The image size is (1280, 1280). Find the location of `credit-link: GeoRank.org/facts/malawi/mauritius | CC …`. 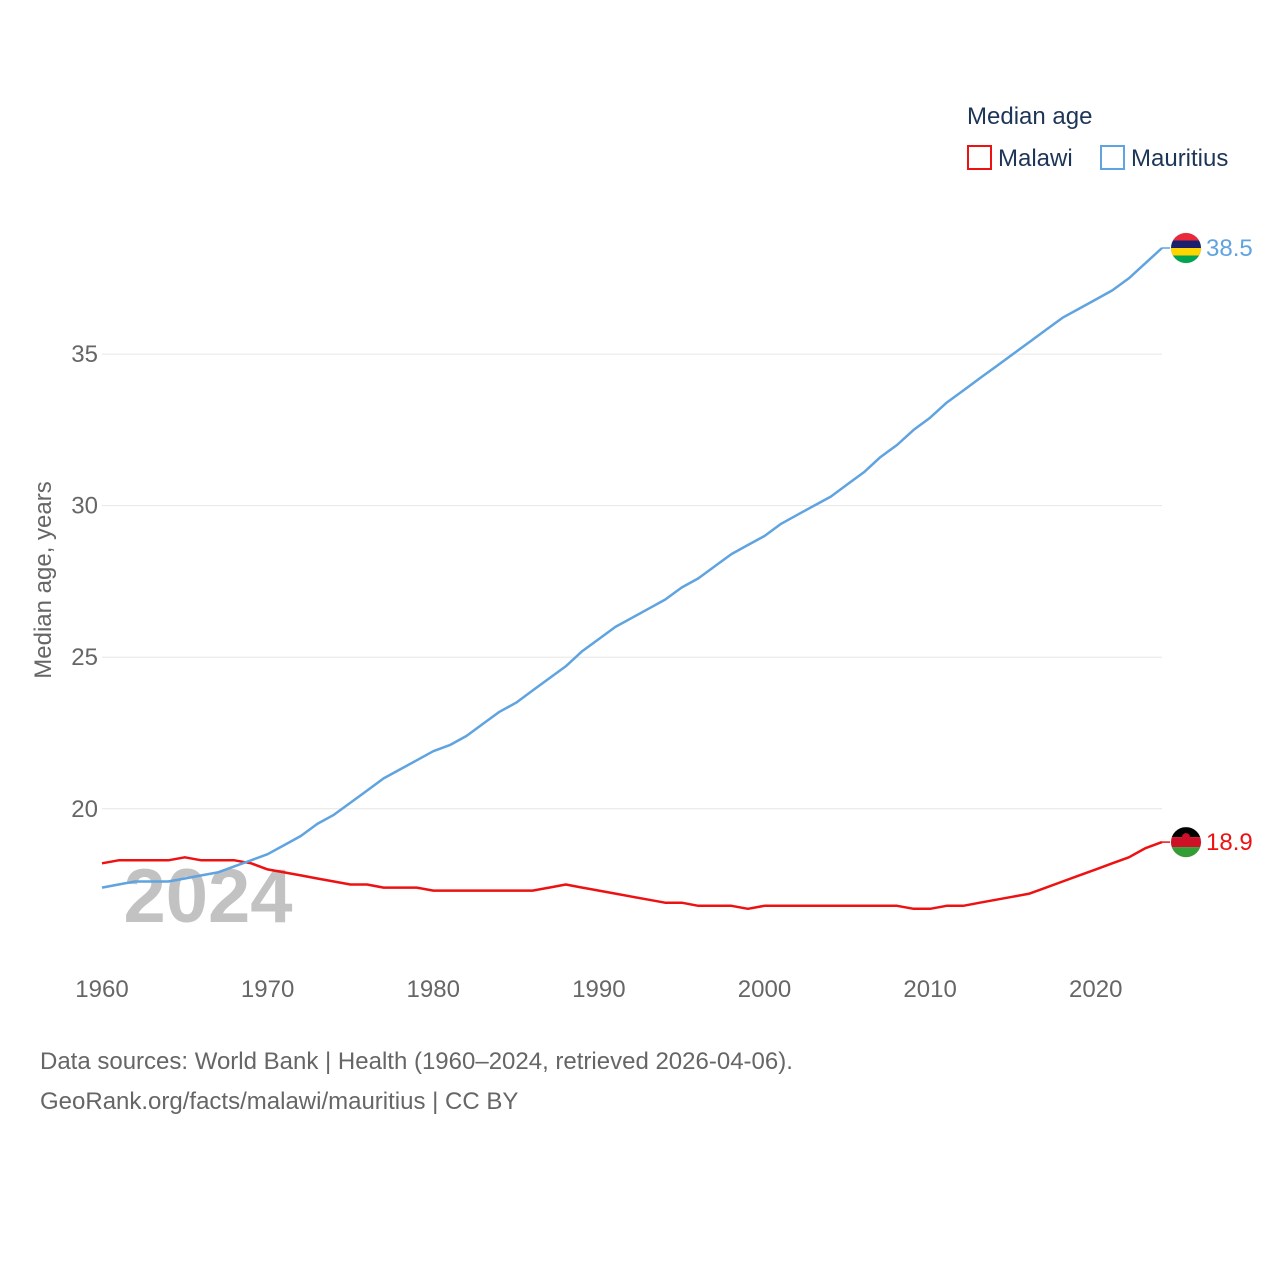

credit-link: GeoRank.org/facts/malawi/mauritius | CC … is located at coordinates (279, 1101).